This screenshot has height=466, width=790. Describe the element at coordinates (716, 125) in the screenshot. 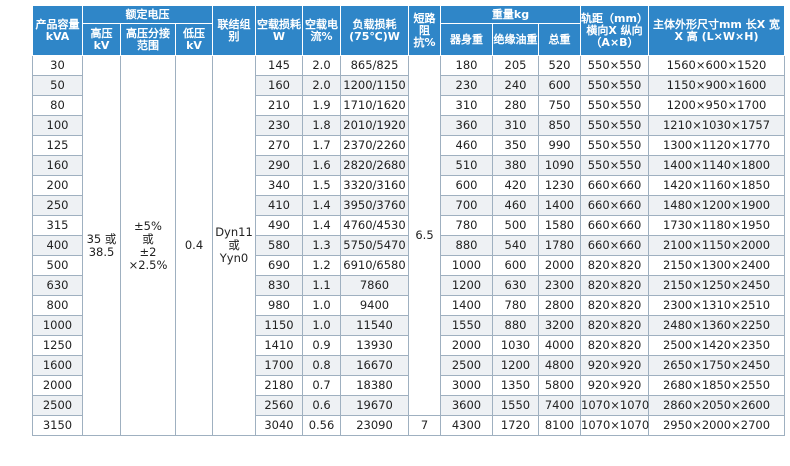

I see `cell: 1210×1030×1757` at that location.